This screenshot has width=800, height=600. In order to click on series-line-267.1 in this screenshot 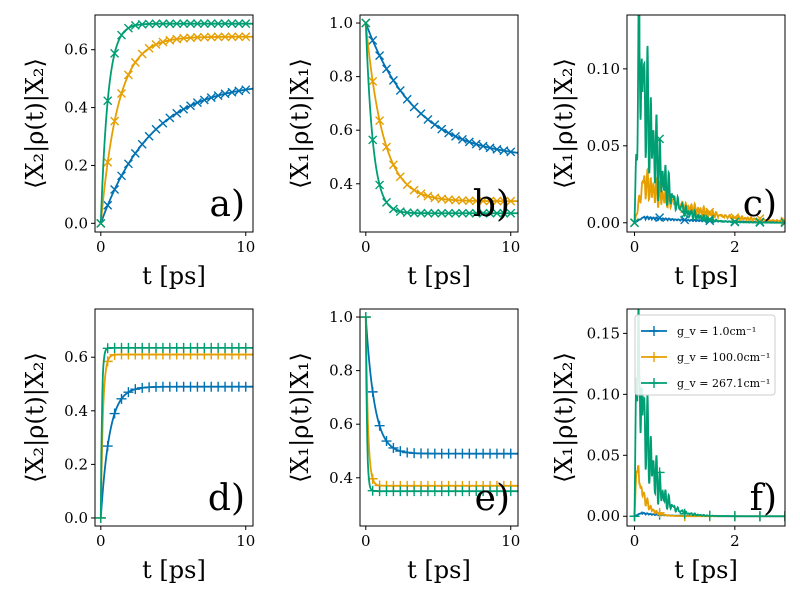, I will do `click(441, 405)`.